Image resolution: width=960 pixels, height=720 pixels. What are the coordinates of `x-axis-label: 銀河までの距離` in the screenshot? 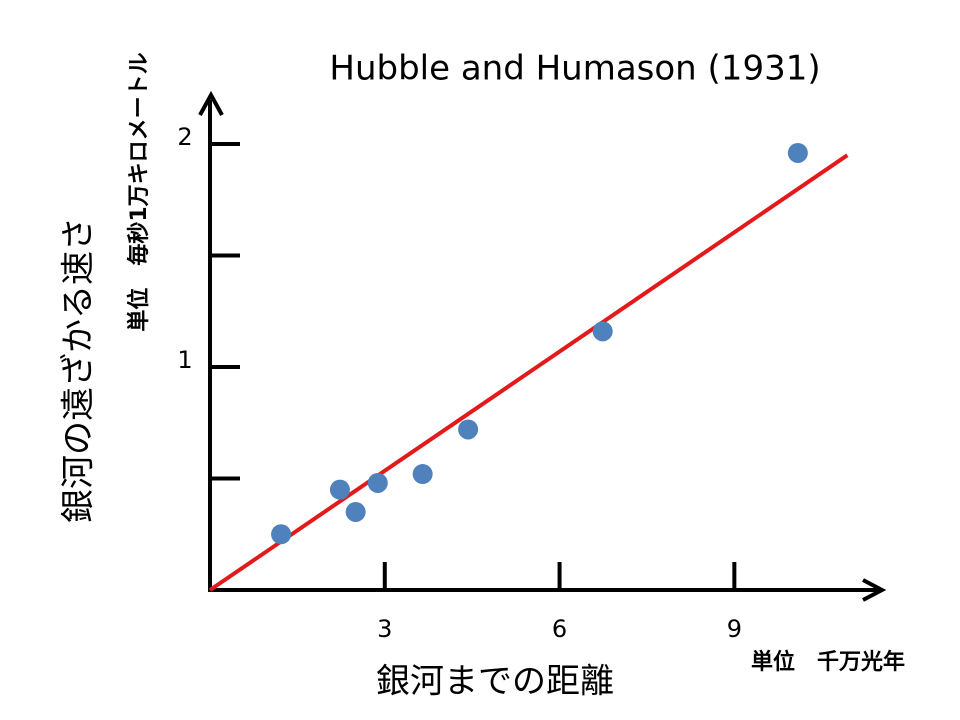 It's located at (495, 682).